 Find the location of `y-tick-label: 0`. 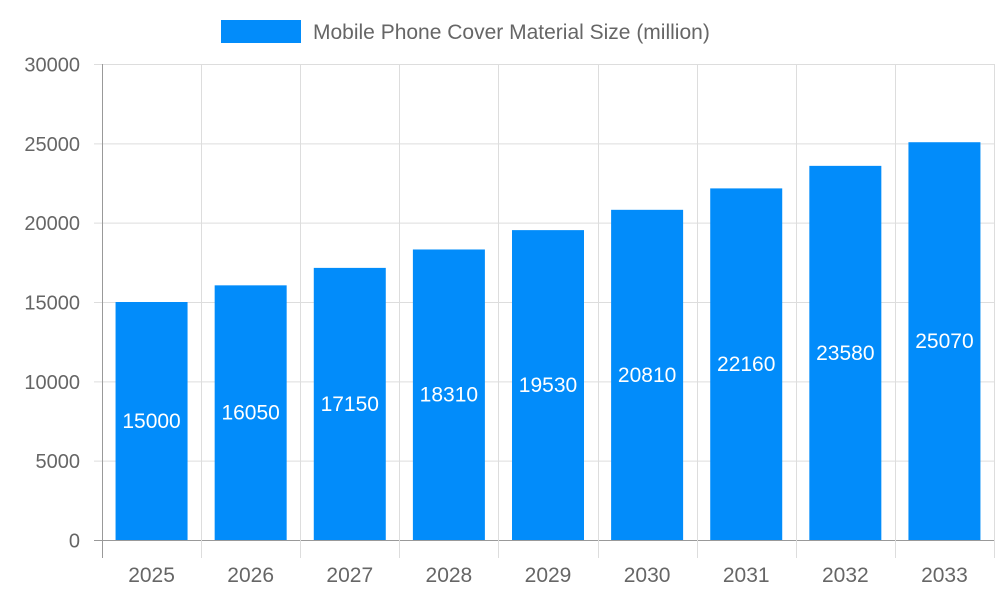

y-tick-label: 0 is located at coordinates (74, 542).